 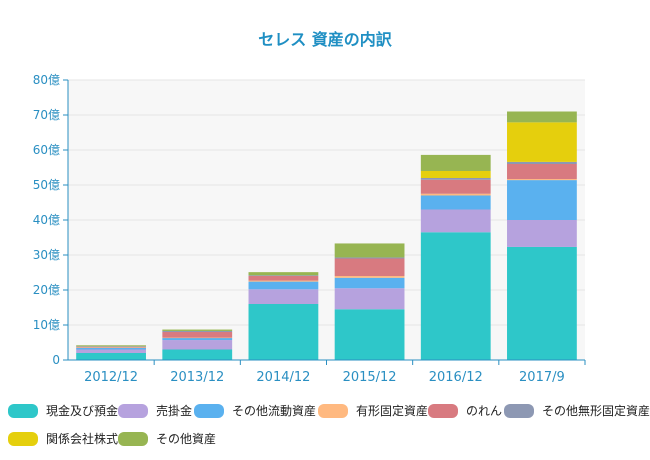 I want to click on legend-item: 現金及び預金, so click(x=63, y=410).